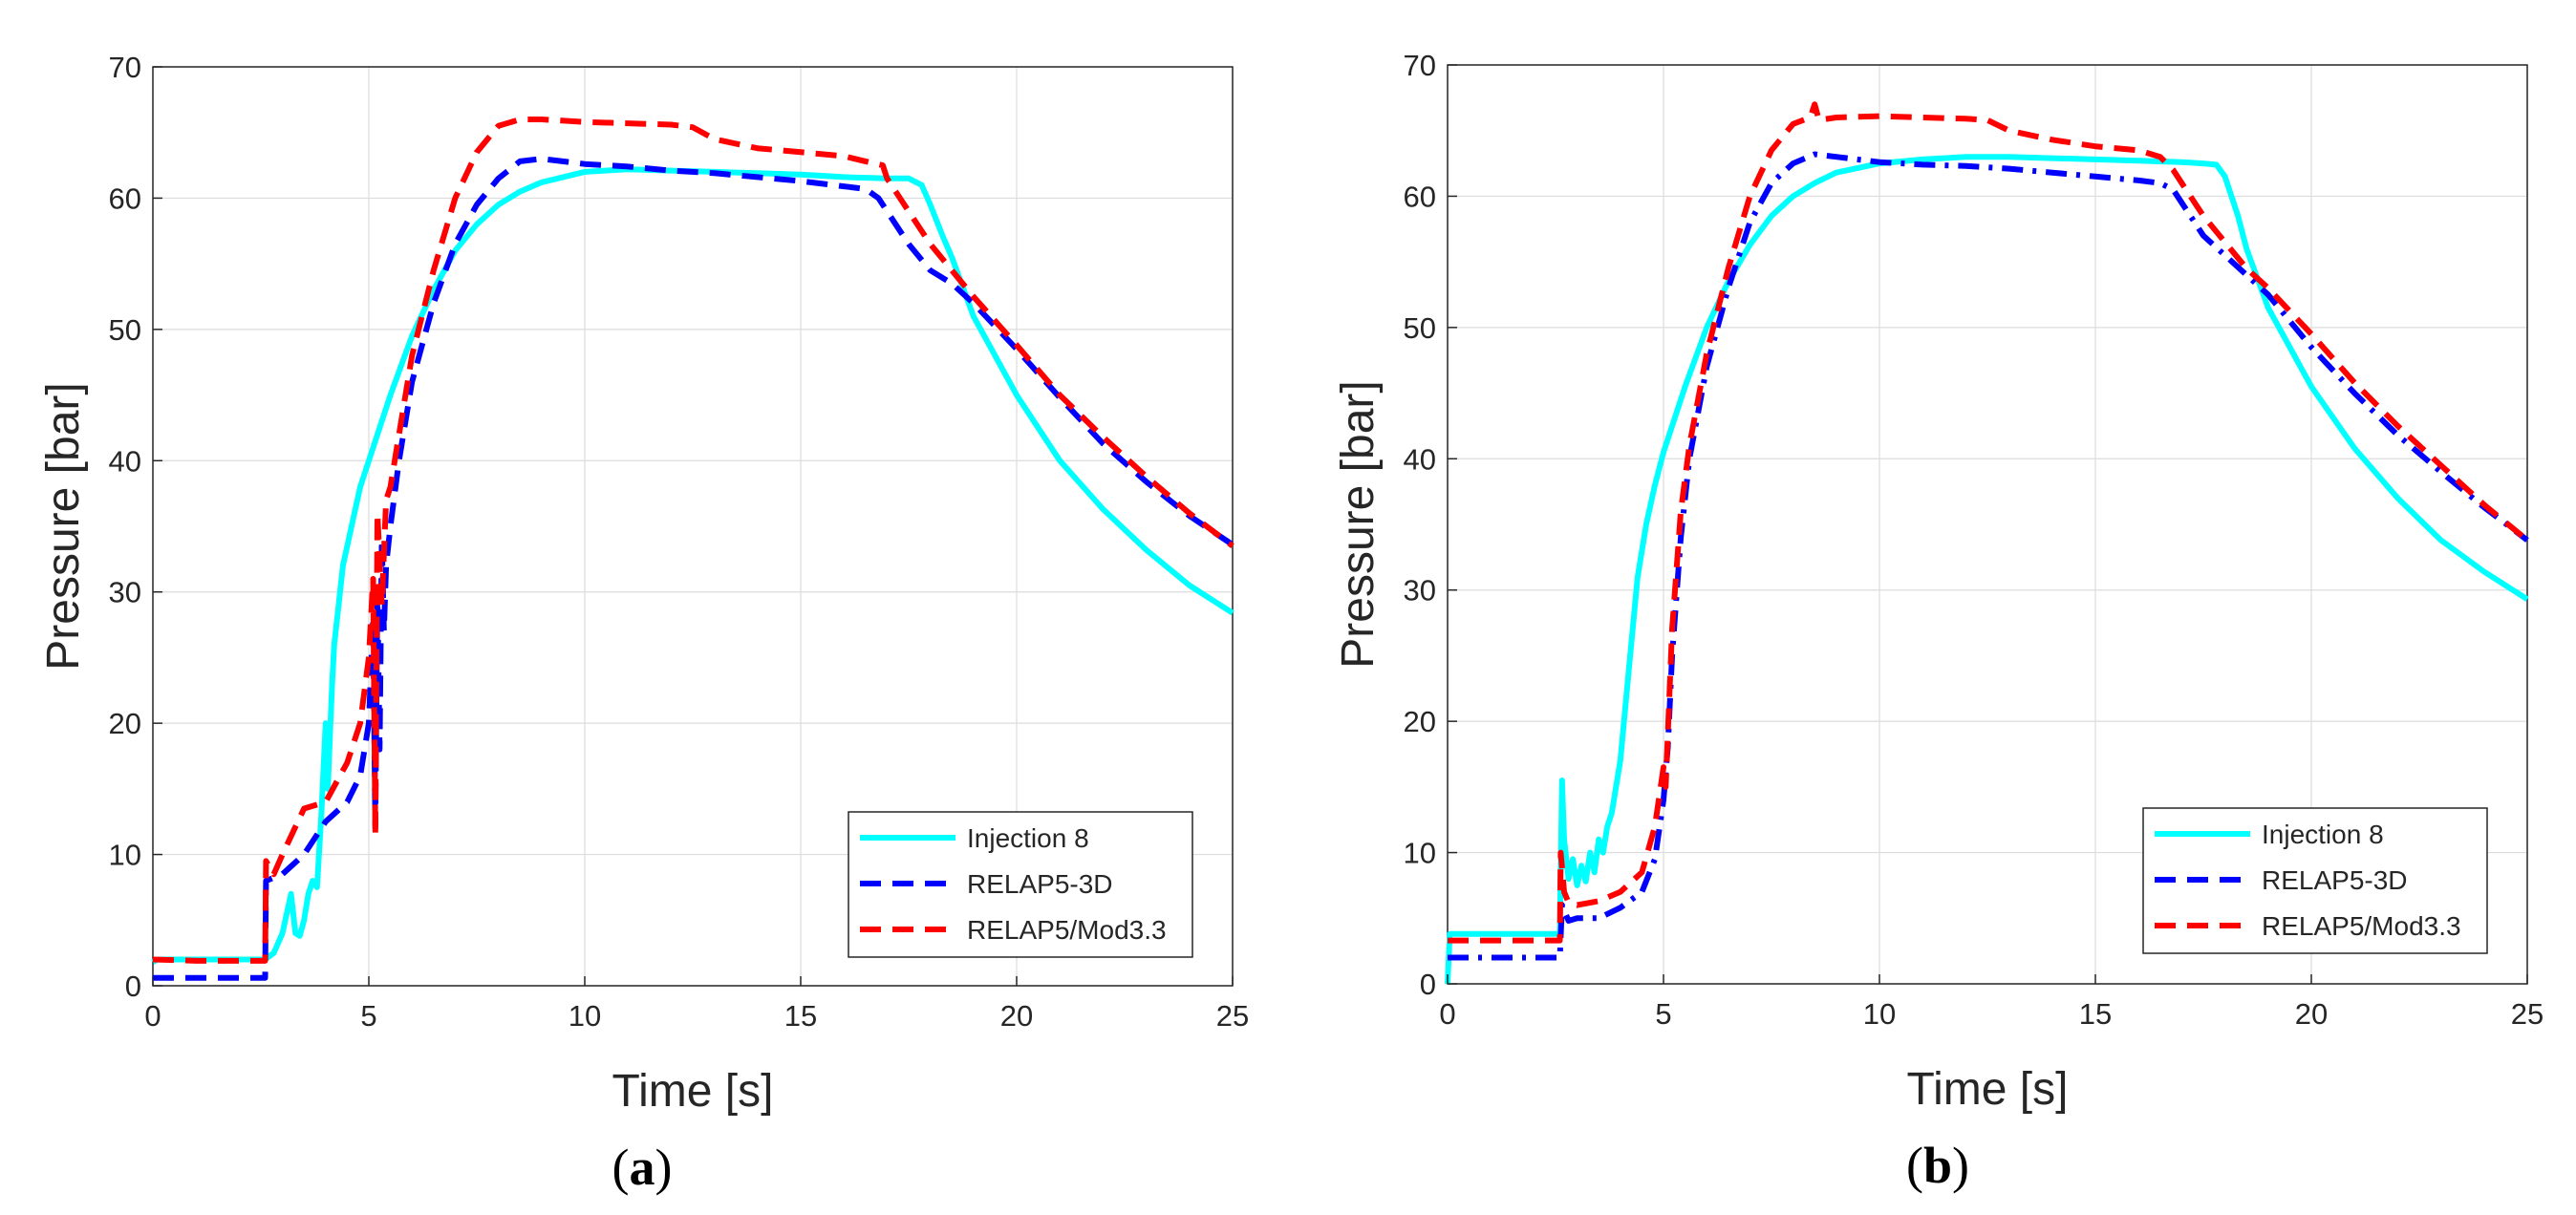  What do you see at coordinates (1879, 1014) in the screenshot?
I see `panel-b-x-tick-label: 10` at bounding box center [1879, 1014].